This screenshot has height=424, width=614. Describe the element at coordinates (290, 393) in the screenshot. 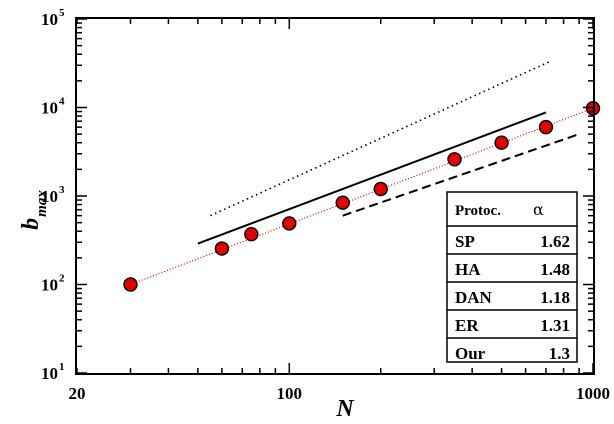

I see `x-tick-label: 100` at that location.